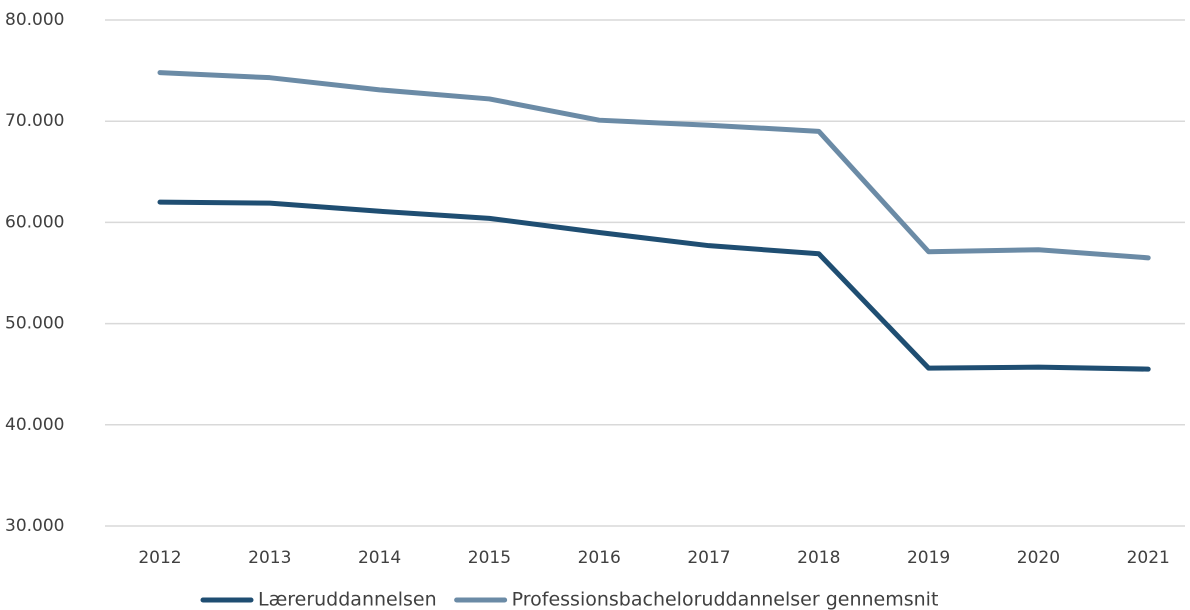 The height and width of the screenshot is (610, 1190). What do you see at coordinates (1148, 558) in the screenshot?
I see `x-tick-label: 2021` at bounding box center [1148, 558].